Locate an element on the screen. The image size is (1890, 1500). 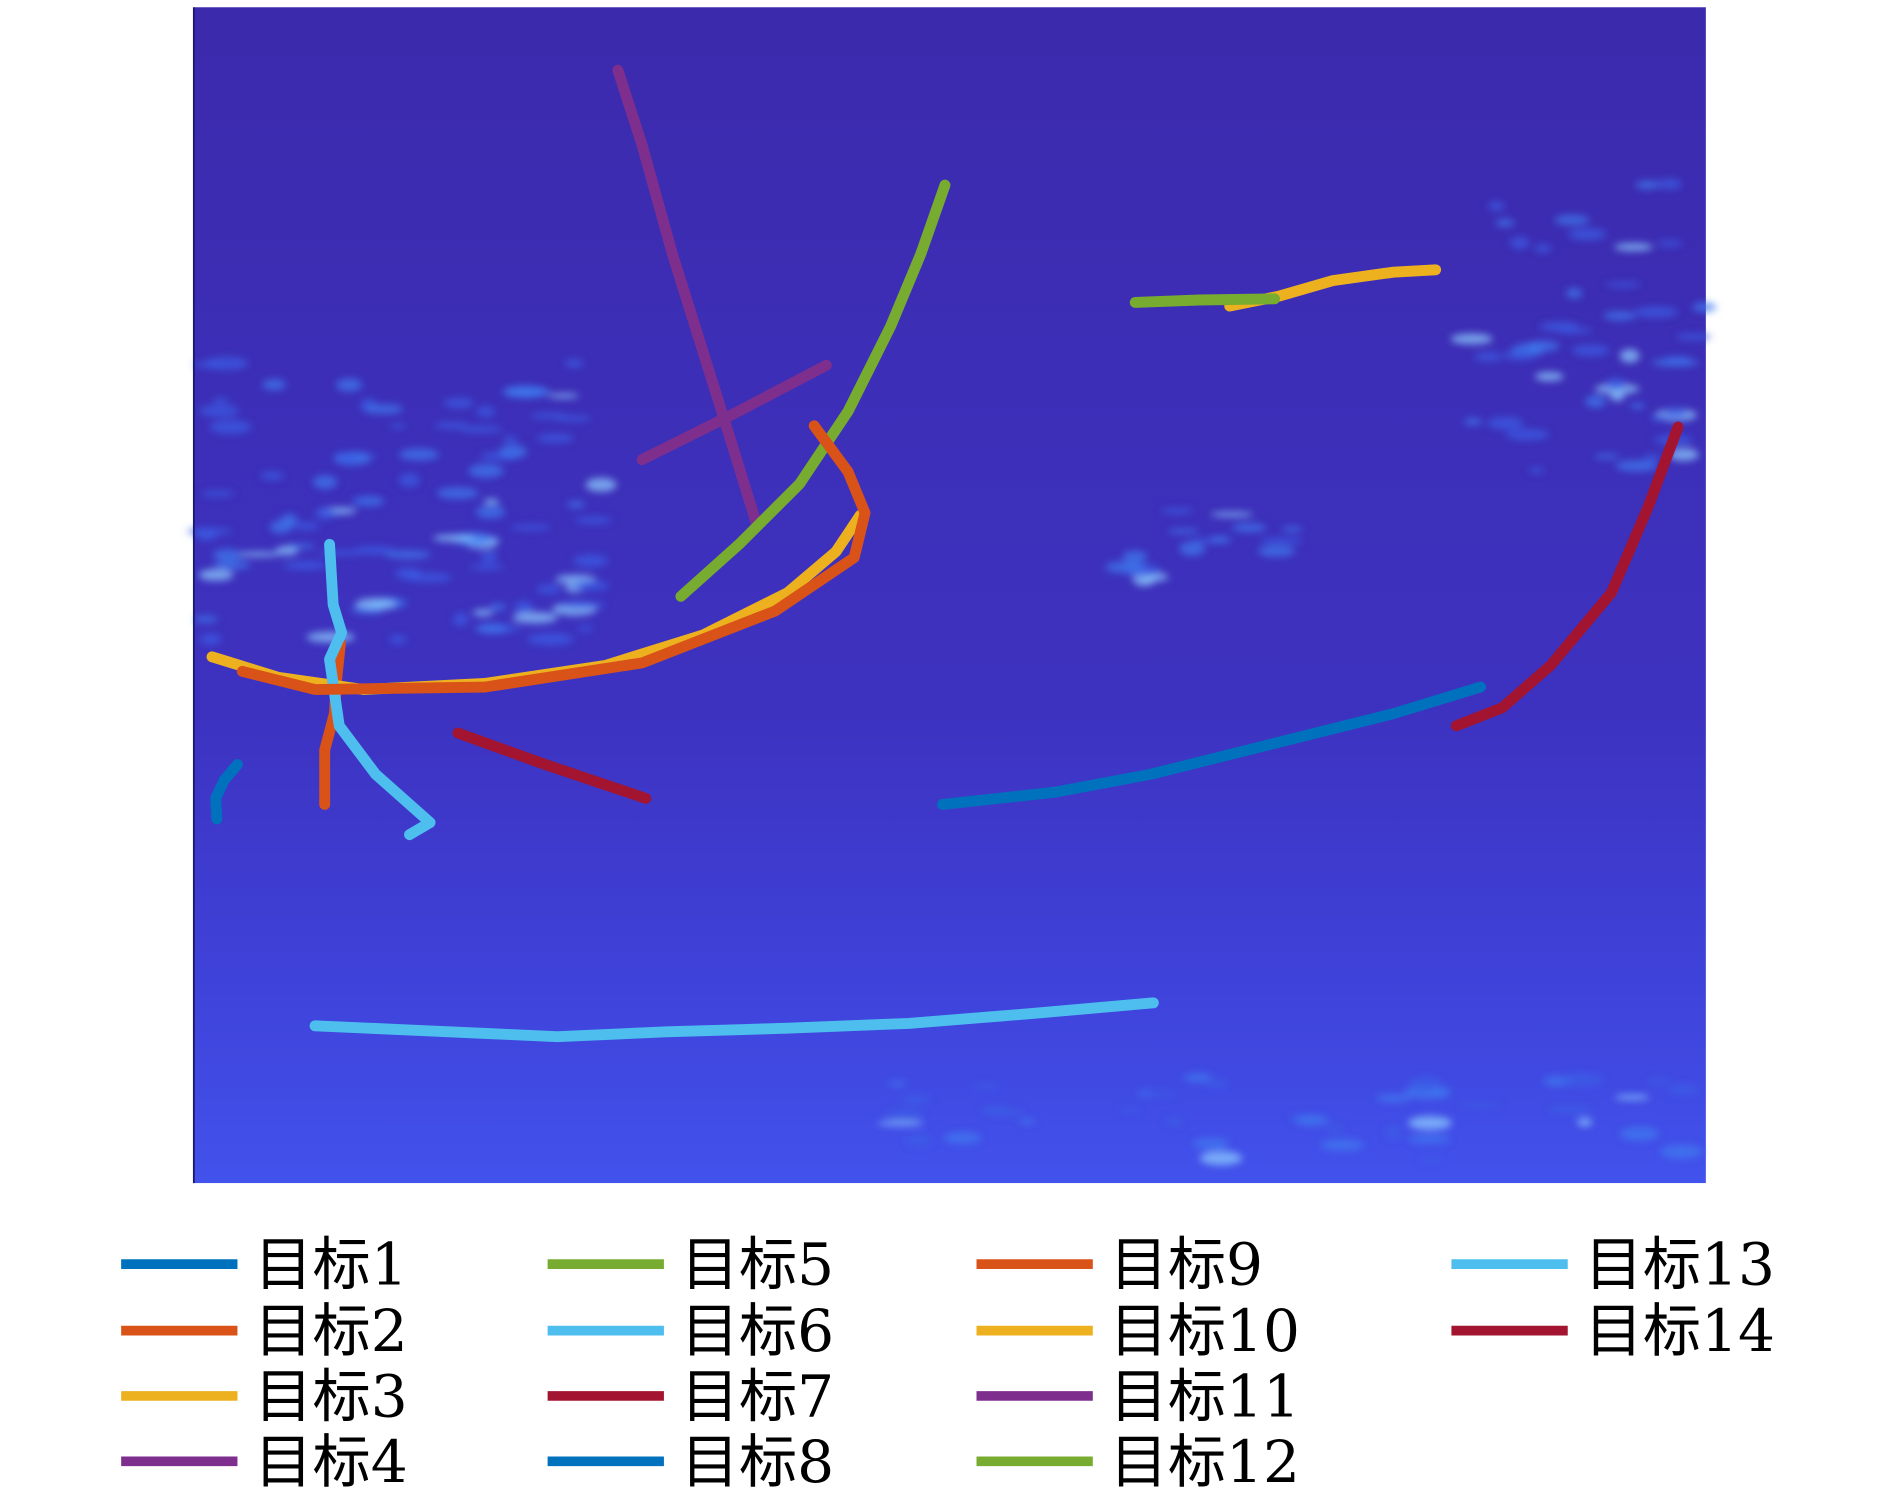
legend-item: 目标2 is located at coordinates (264, 1331).